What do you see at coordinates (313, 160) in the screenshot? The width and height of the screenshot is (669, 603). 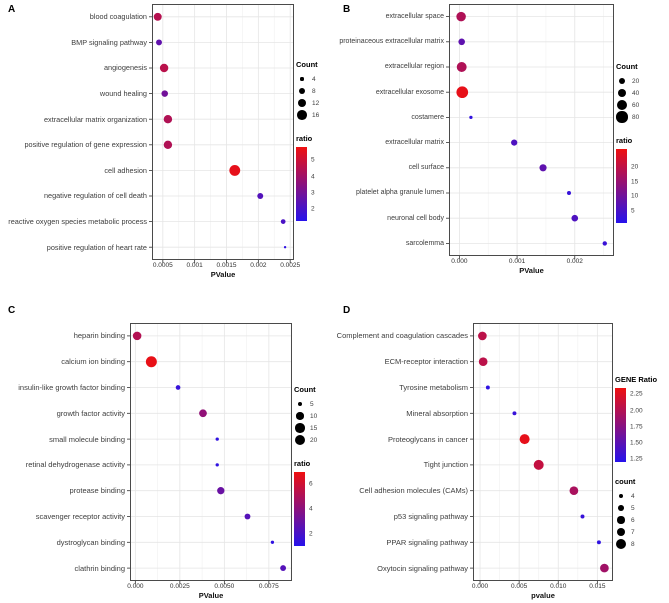 I see `color-legend-tick: 5` at bounding box center [313, 160].